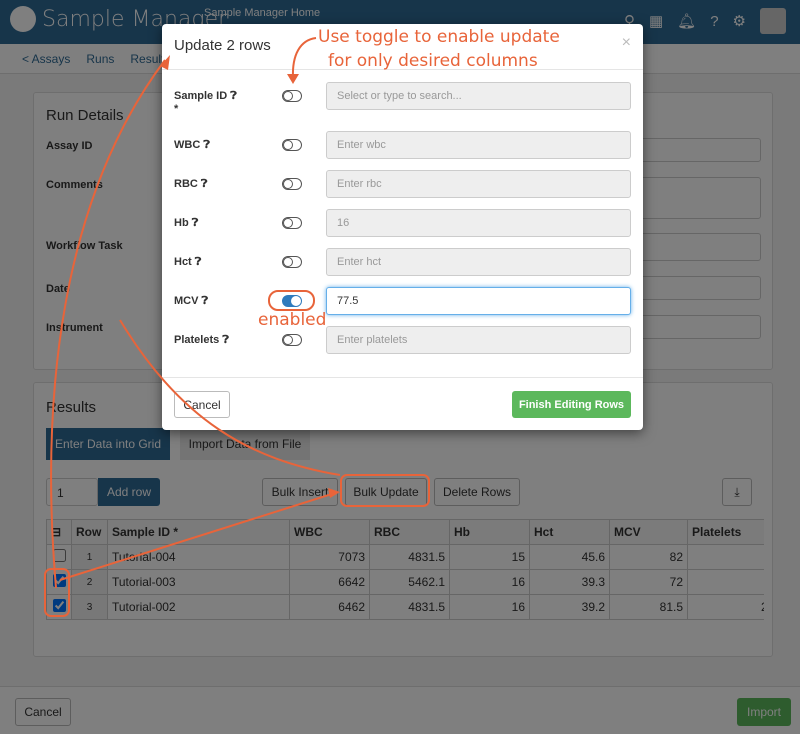  I want to click on field-input: 16, so click(478, 223).